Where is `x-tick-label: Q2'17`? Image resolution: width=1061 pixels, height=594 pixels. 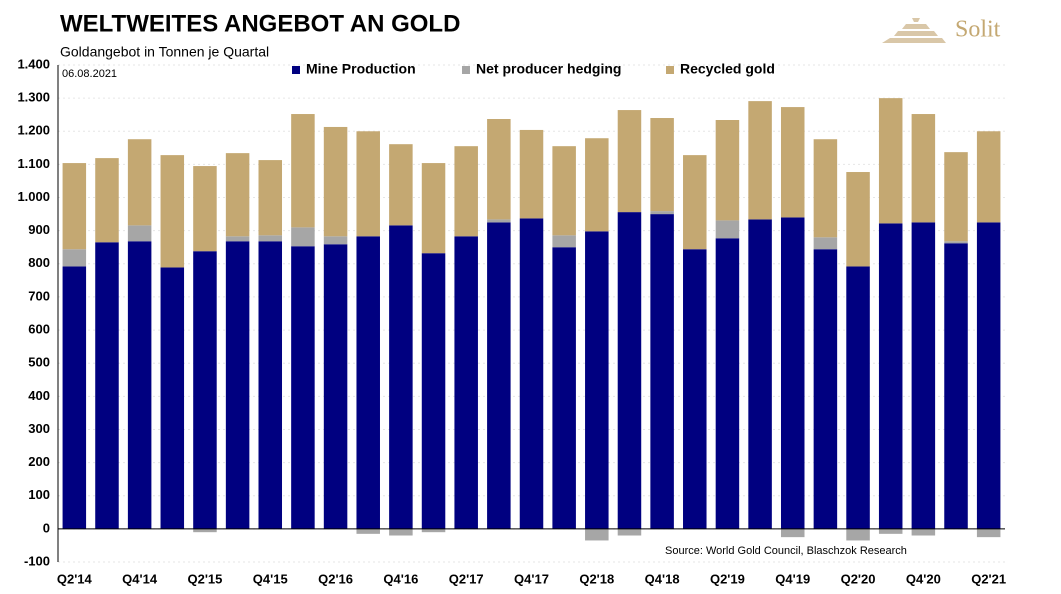 x-tick-label: Q2'17 is located at coordinates (466, 578).